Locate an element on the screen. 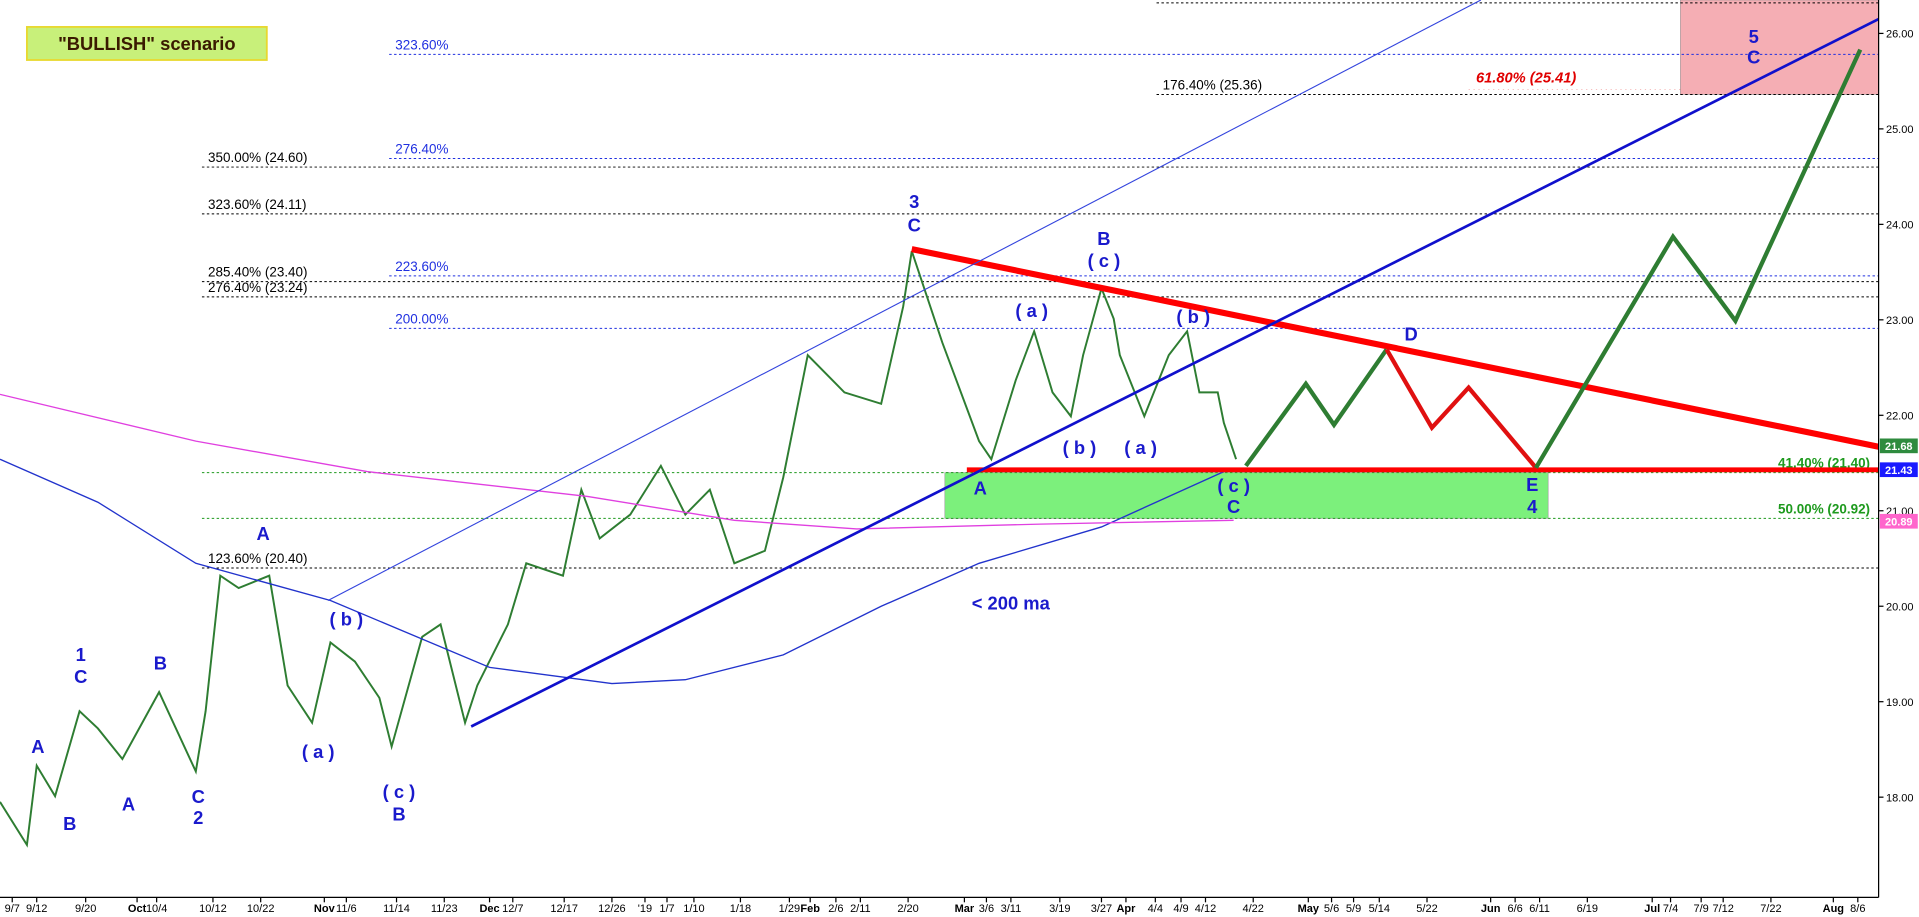 The height and width of the screenshot is (917, 1919). fib-level-label: 276.40% (23.24) is located at coordinates (257, 287).